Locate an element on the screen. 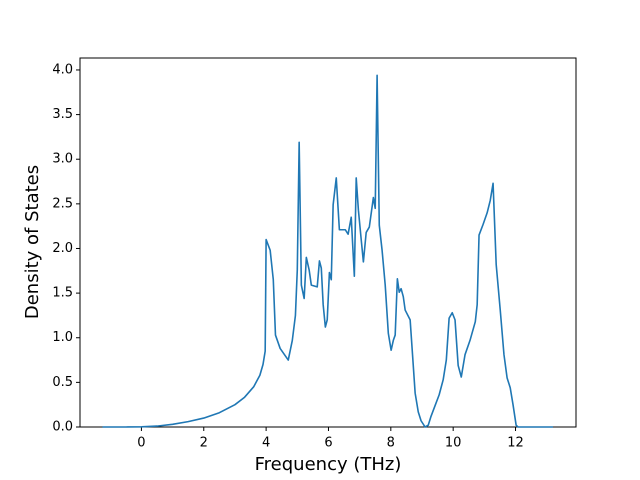 This screenshot has width=640, height=480. y-tick-label: 2.5 is located at coordinates (62, 203).